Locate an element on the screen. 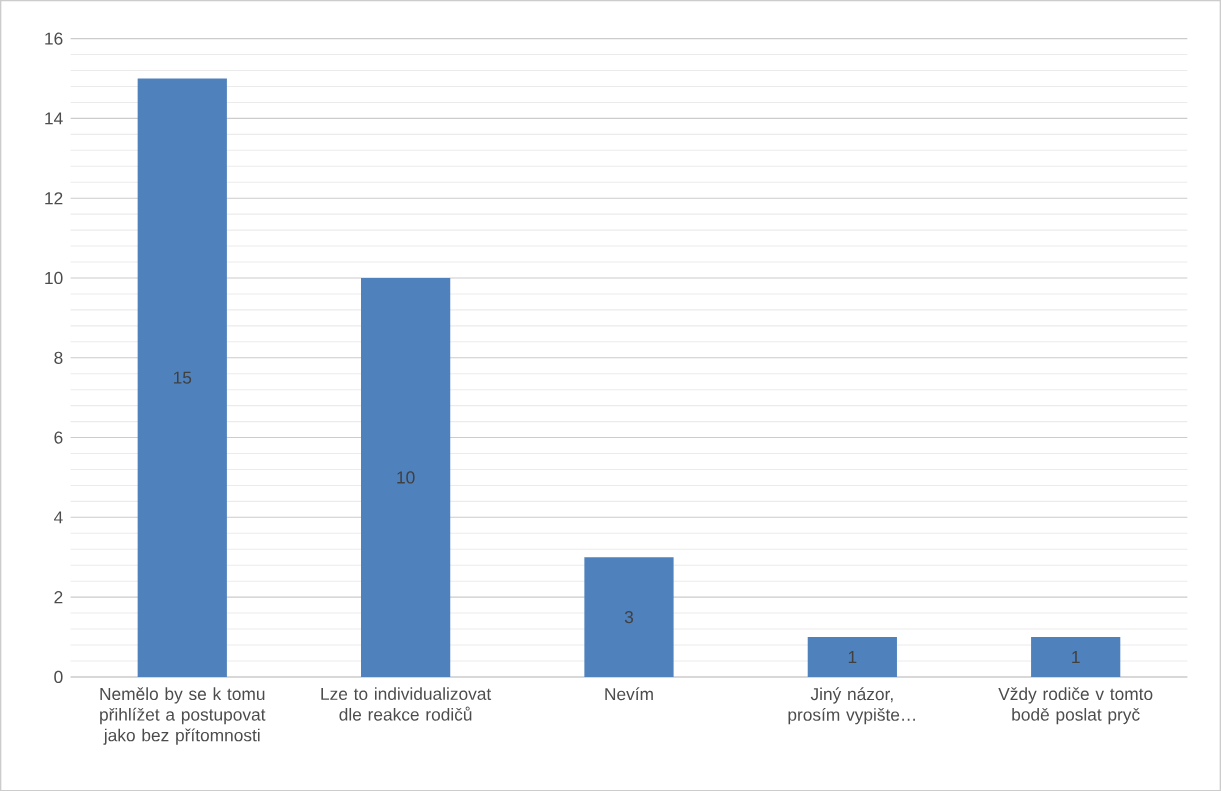 The image size is (1221, 791). y-tick-label: 16 is located at coordinates (54, 38).